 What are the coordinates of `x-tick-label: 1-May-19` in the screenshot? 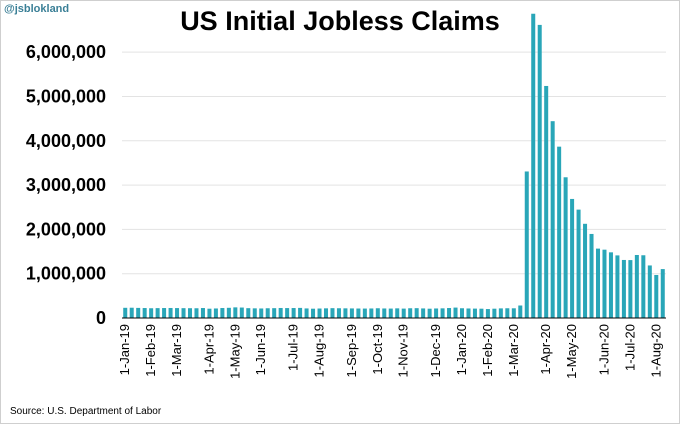 It's located at (234, 351).